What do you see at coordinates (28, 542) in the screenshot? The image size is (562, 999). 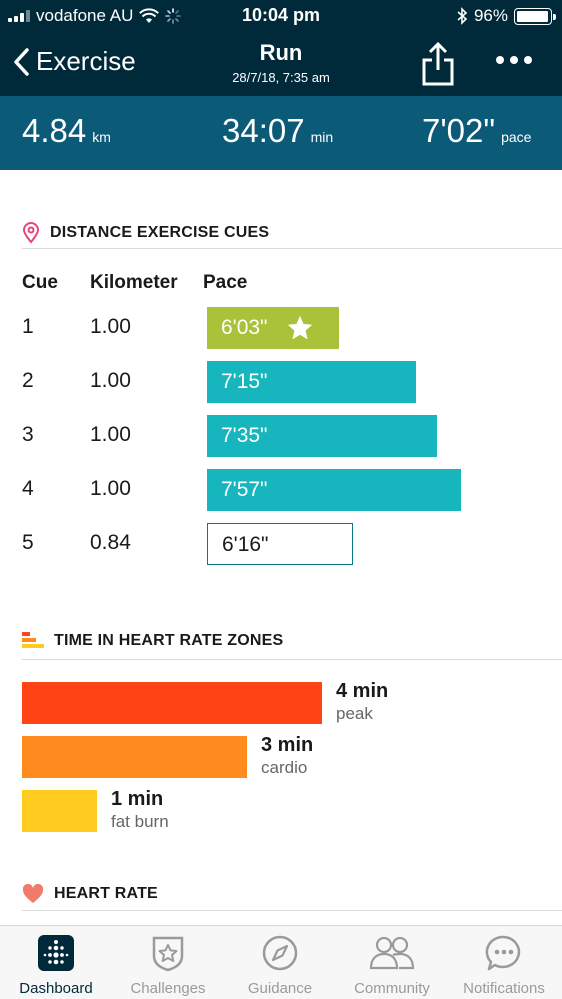 I see `cue-number: 5` at bounding box center [28, 542].